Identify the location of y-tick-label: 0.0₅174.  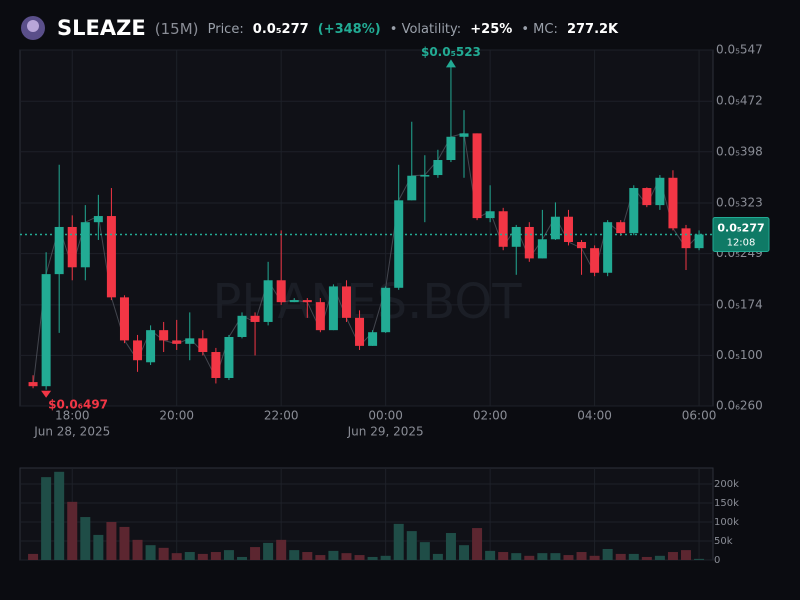
(739, 304).